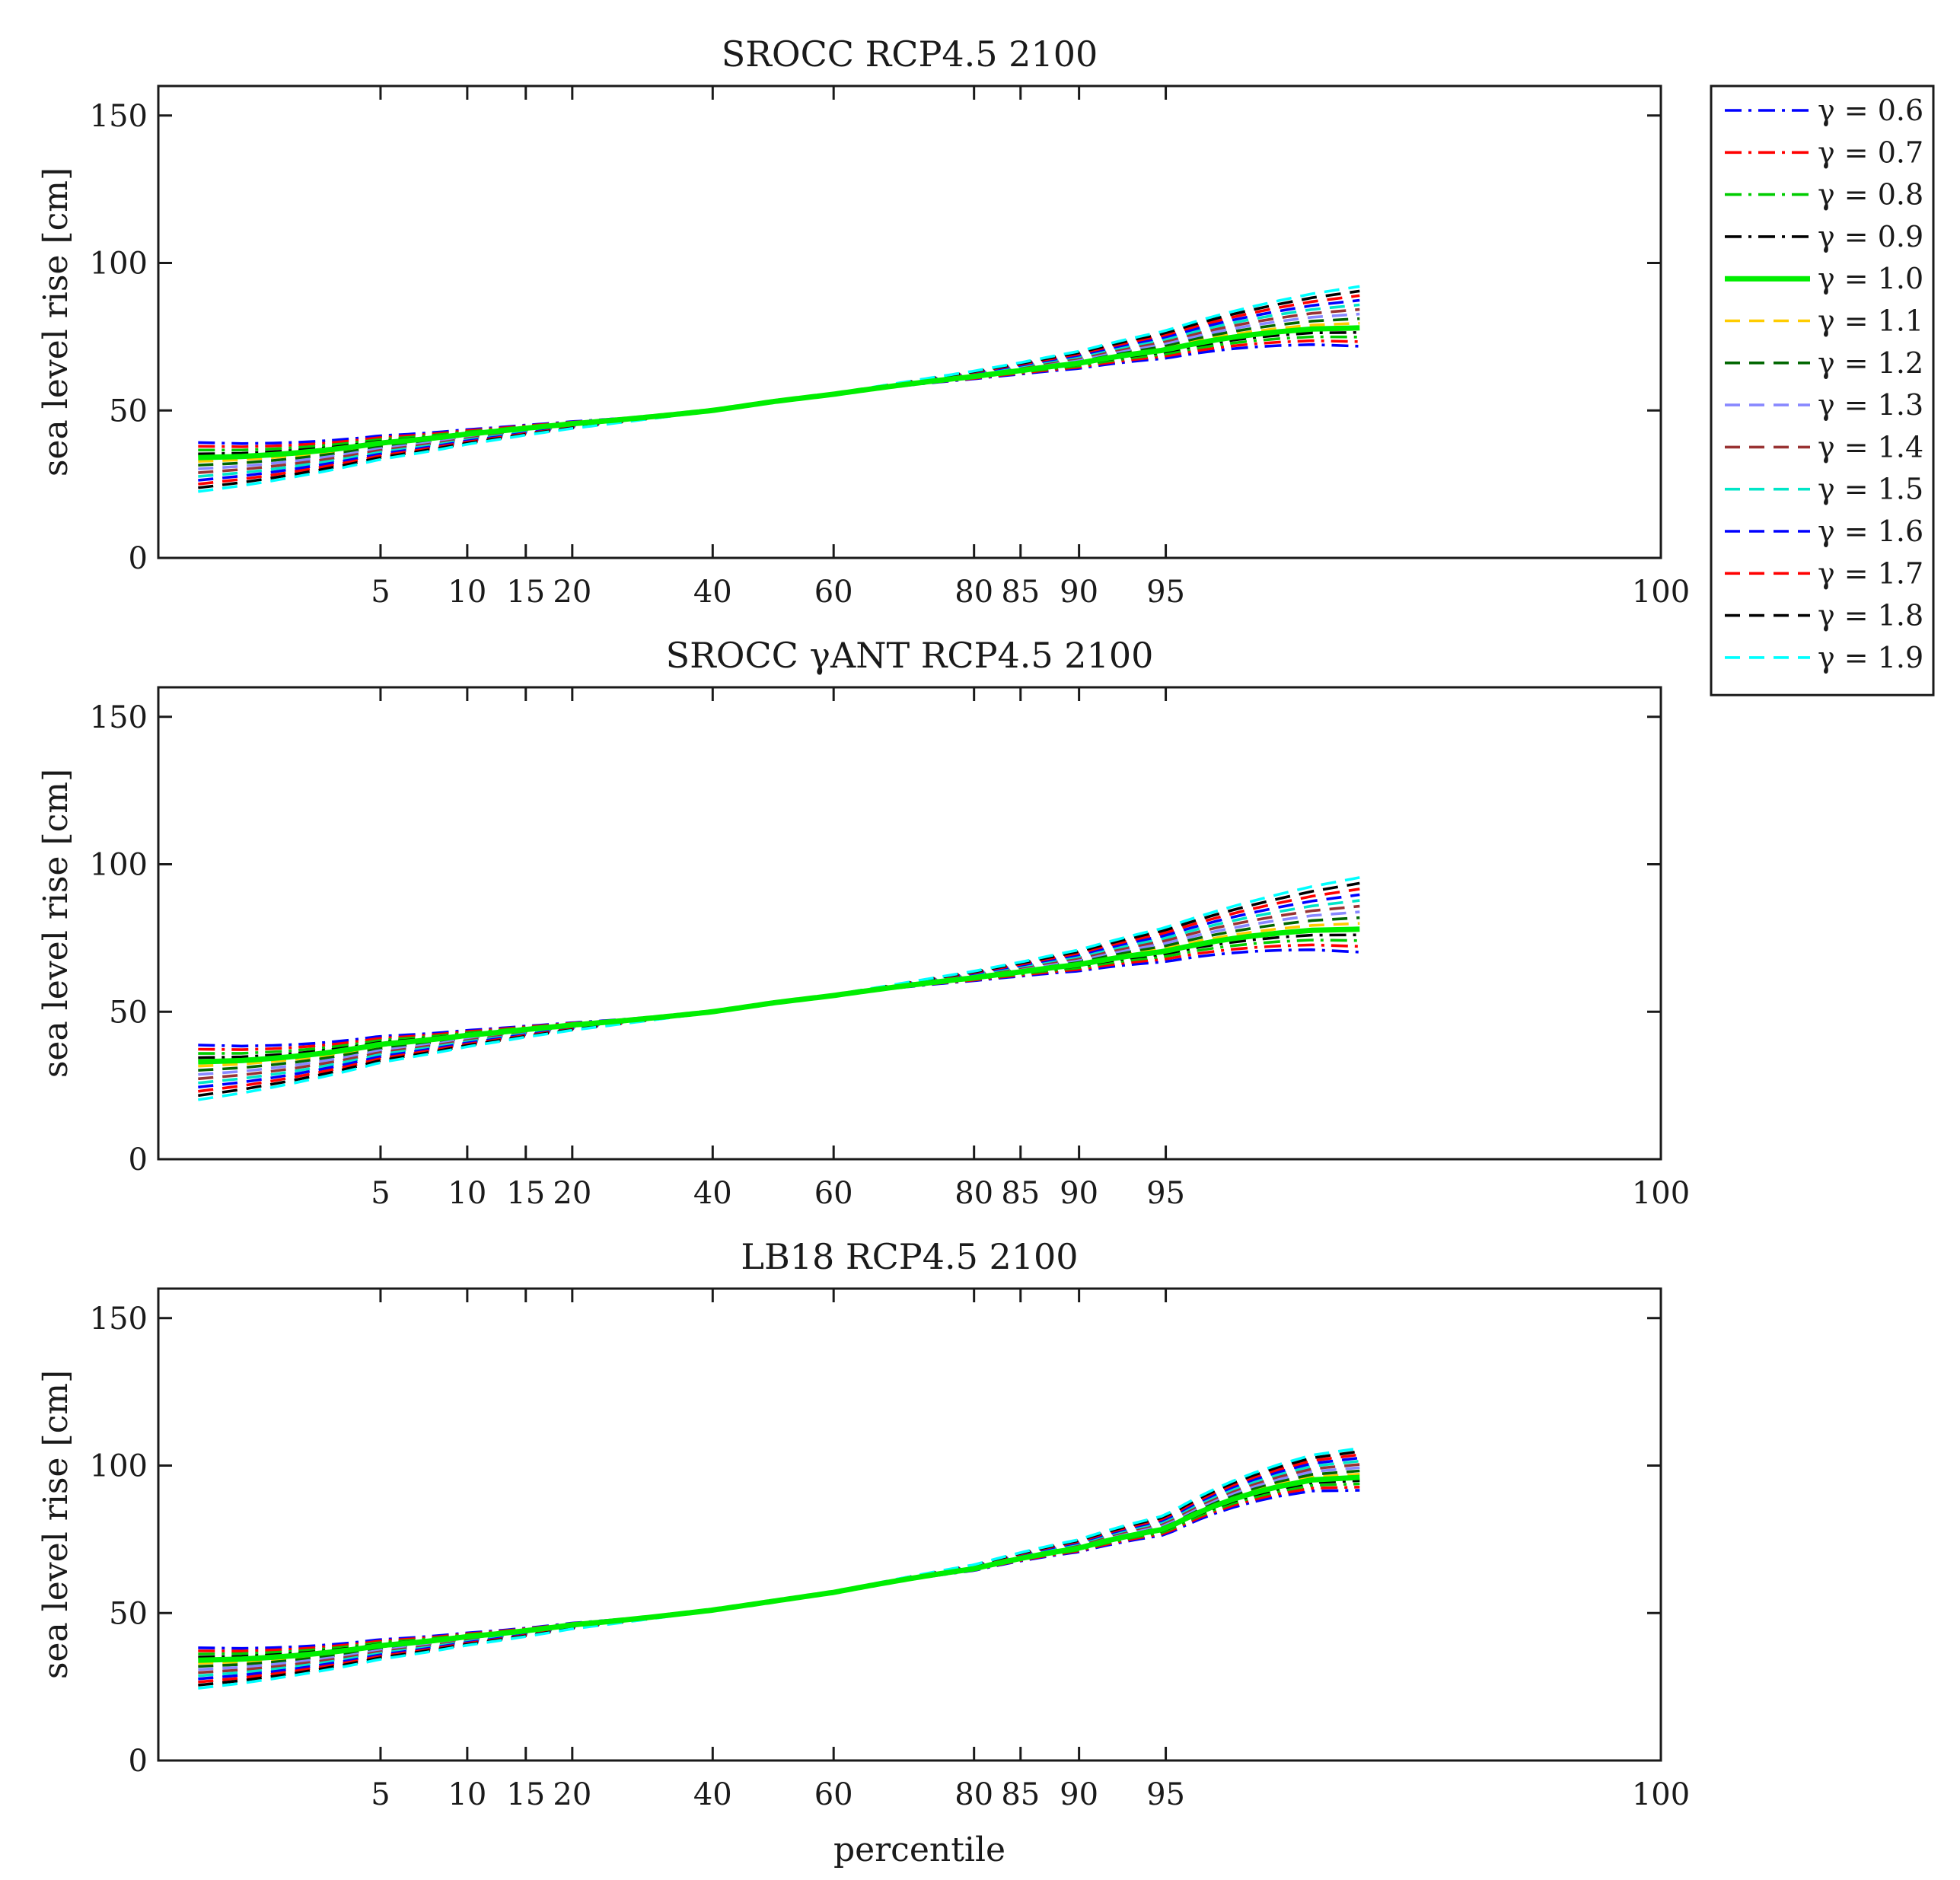 Image resolution: width=1960 pixels, height=1880 pixels. I want to click on legend-item: γ = 1.9, so click(1824, 657).